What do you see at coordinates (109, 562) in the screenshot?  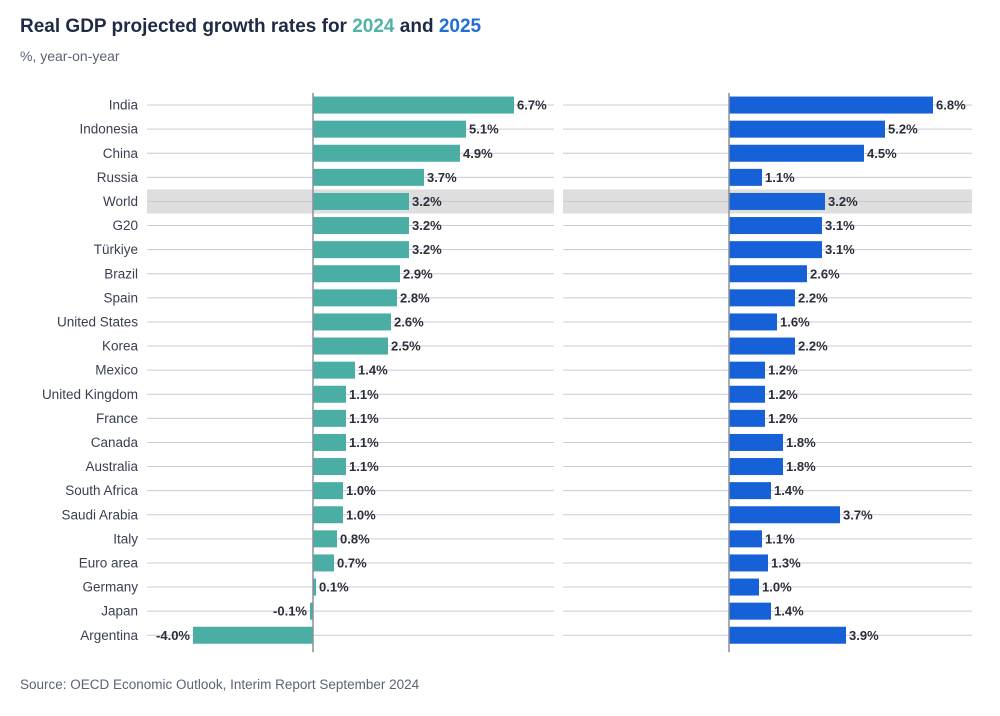 I see `category-label: Euro area` at bounding box center [109, 562].